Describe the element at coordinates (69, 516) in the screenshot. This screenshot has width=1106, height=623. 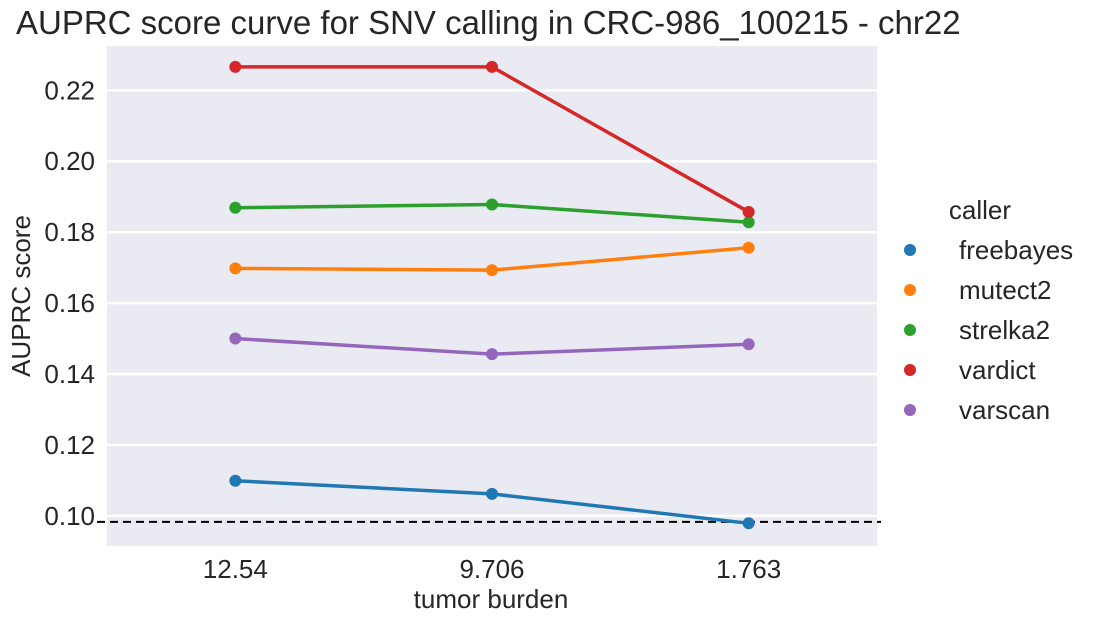
I see `y-tick-label: 0.10` at that location.